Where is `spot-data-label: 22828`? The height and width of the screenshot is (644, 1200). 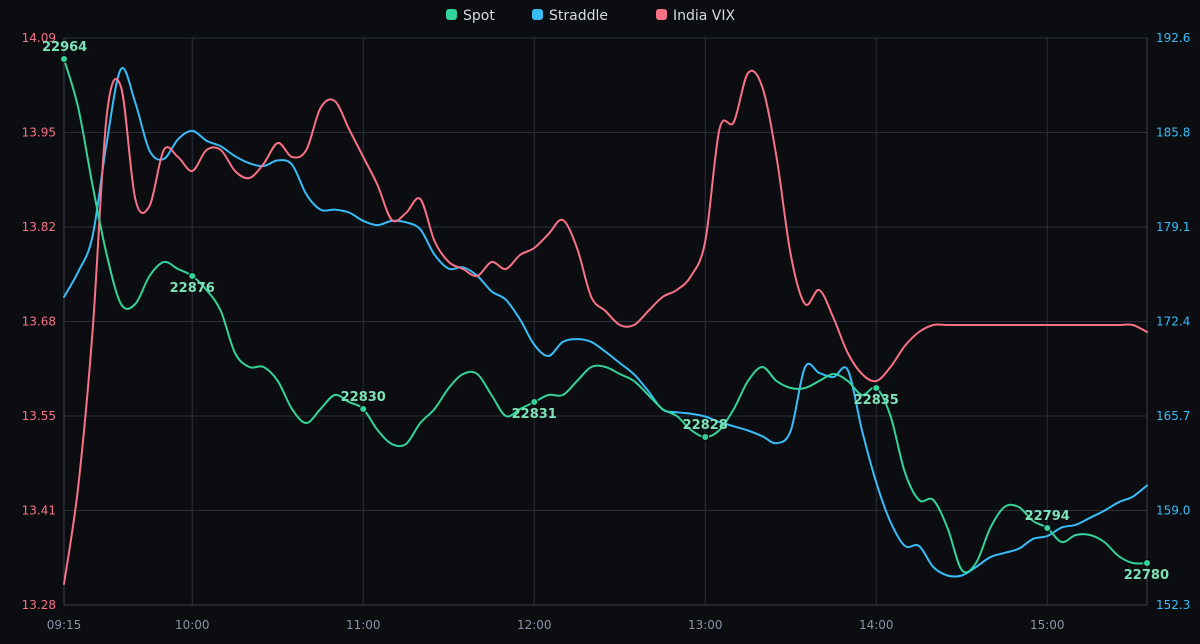
spot-data-label: 22828 is located at coordinates (705, 425).